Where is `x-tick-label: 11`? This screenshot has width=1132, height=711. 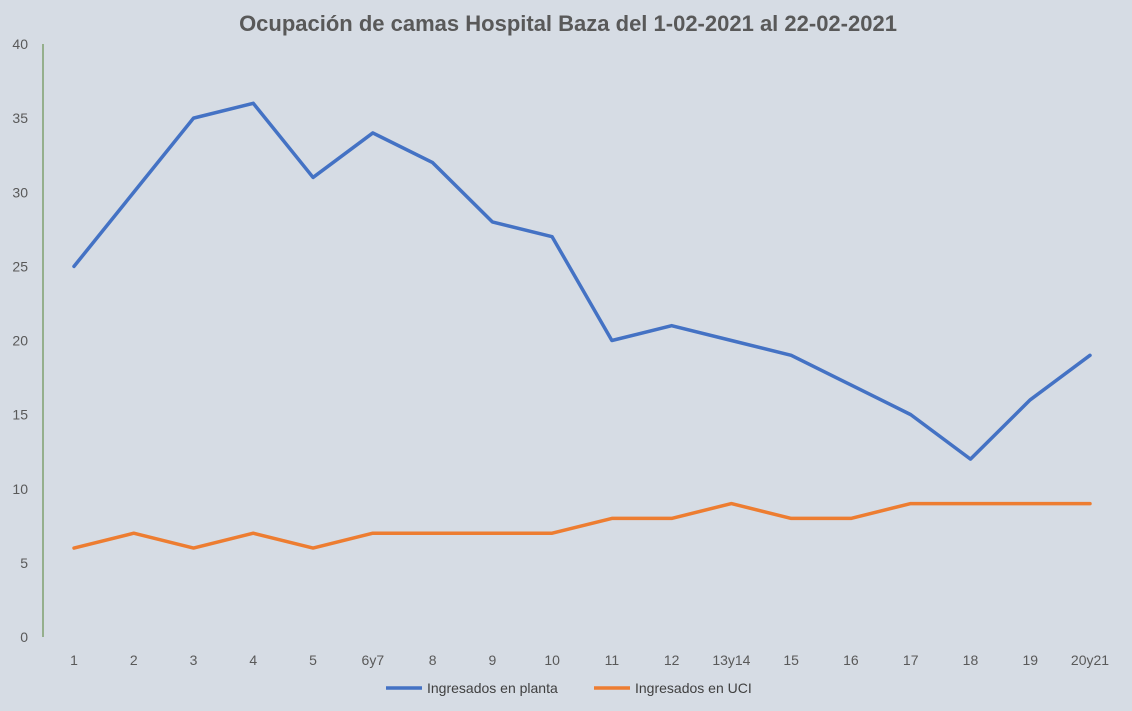 x-tick-label: 11 is located at coordinates (612, 660).